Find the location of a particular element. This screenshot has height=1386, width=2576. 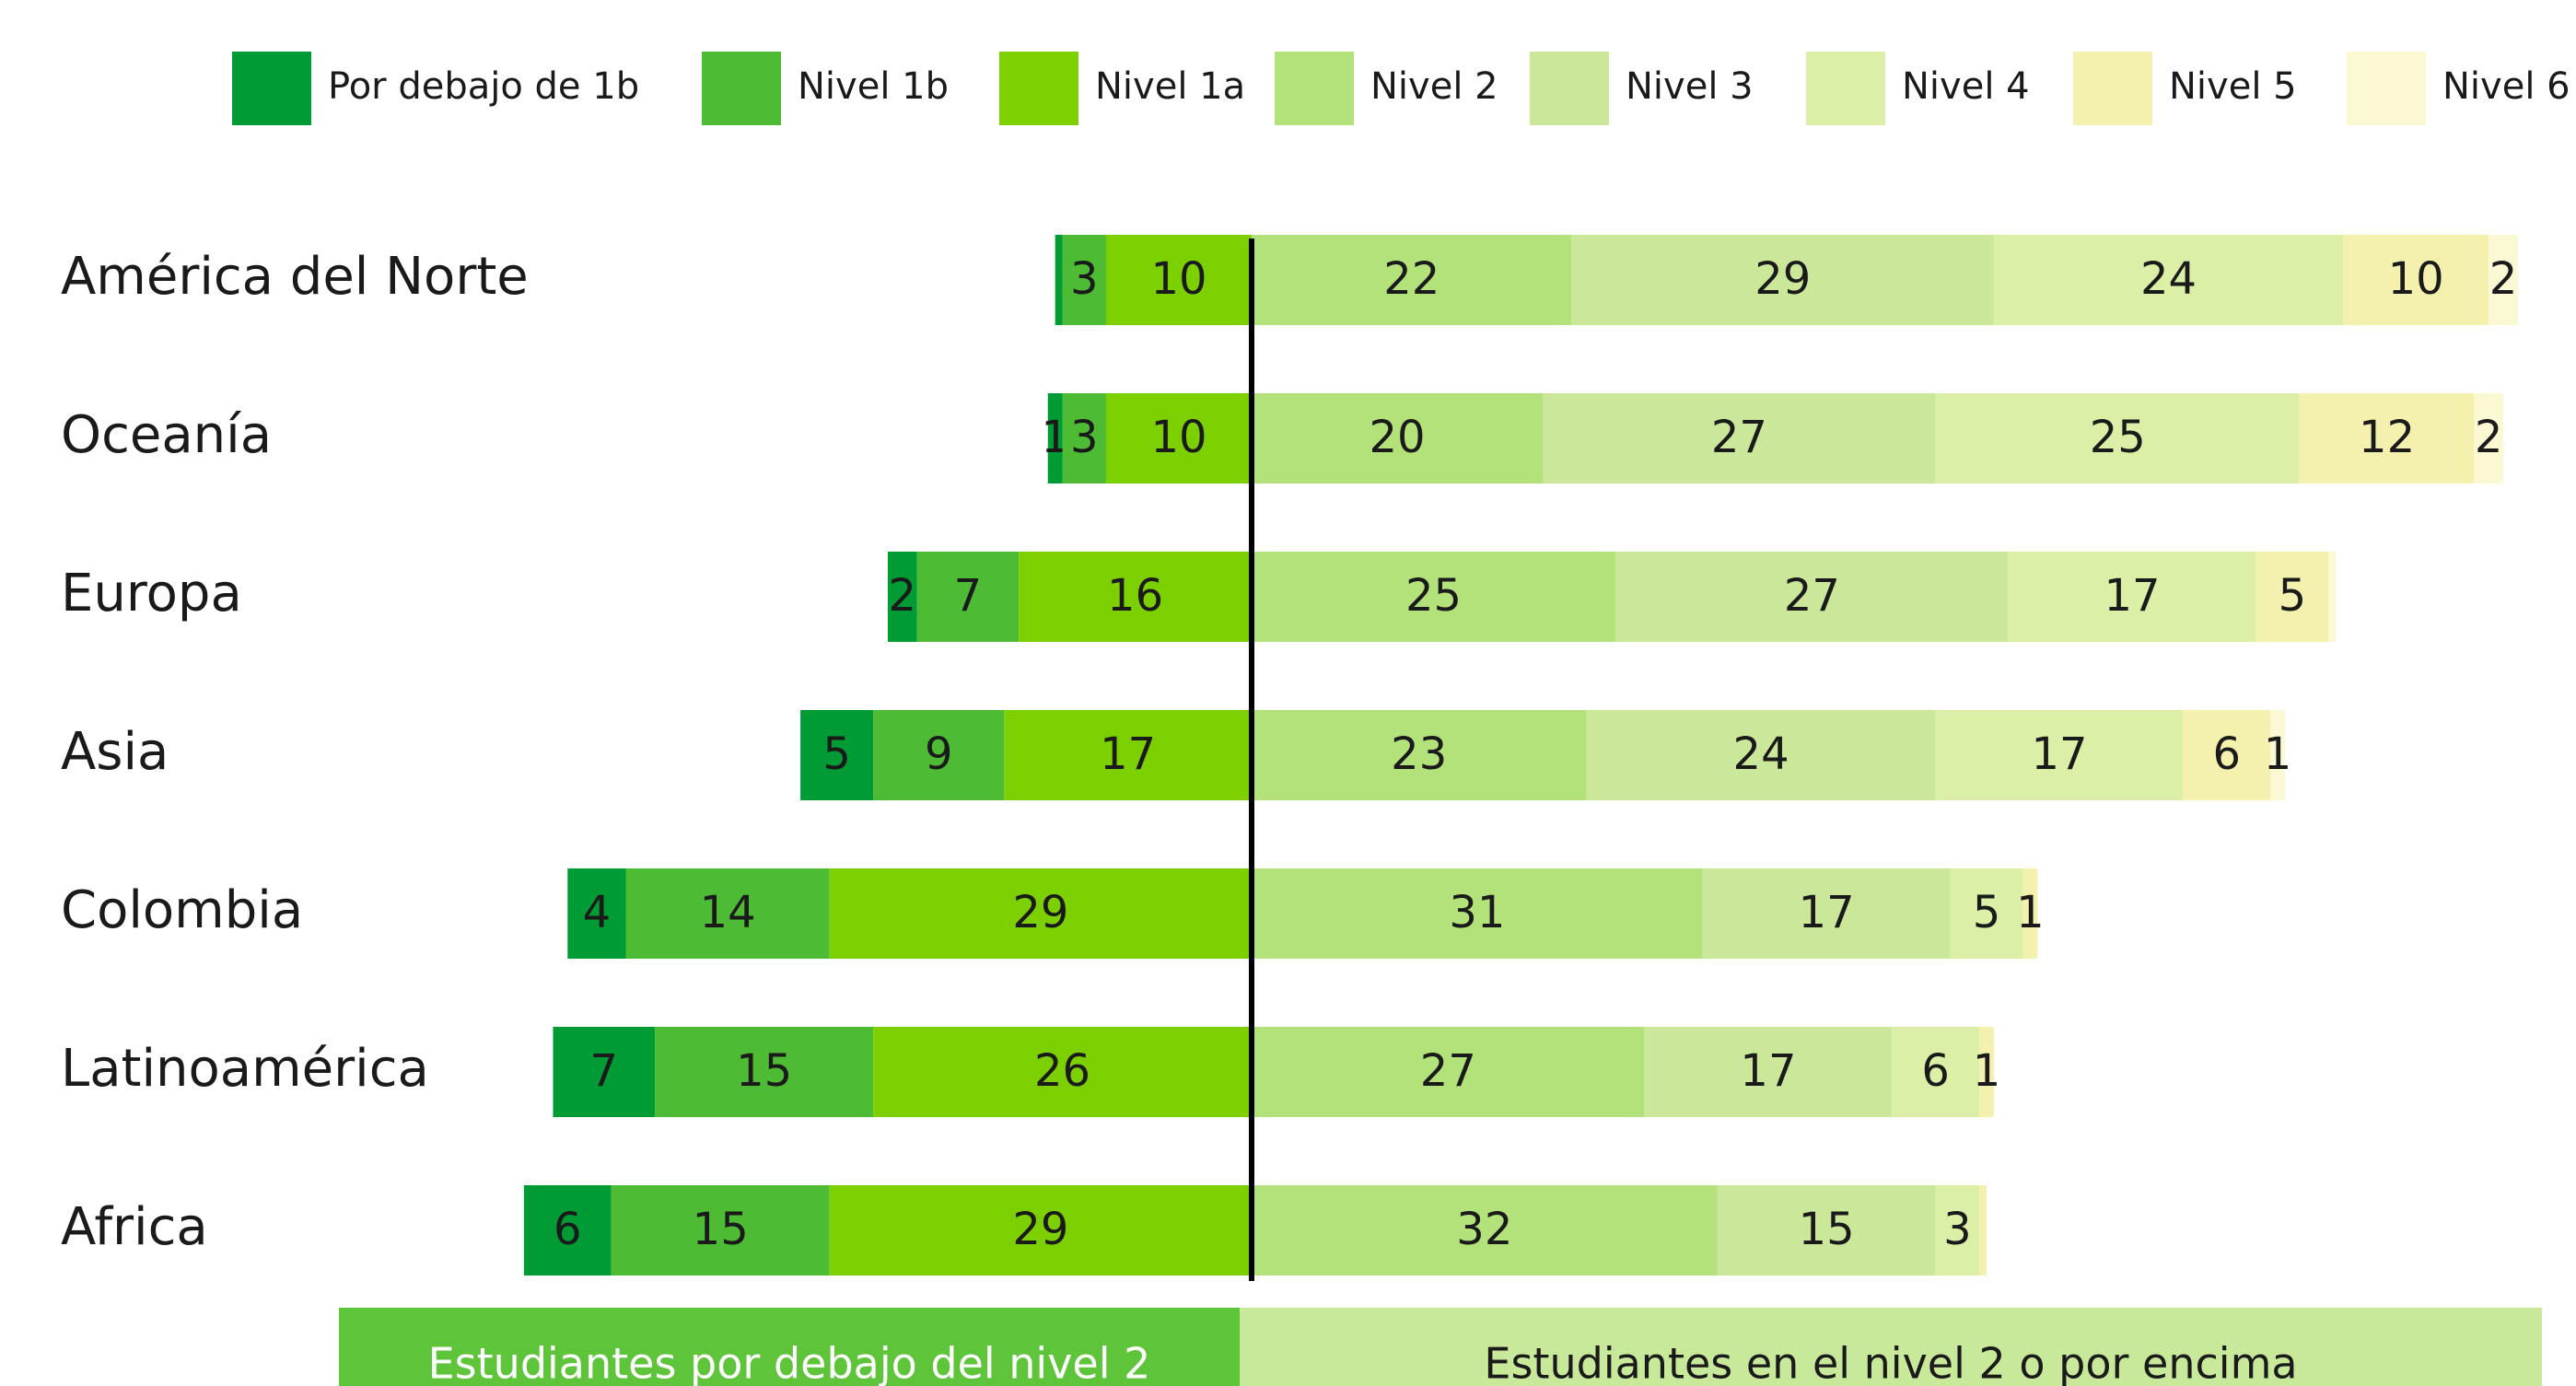

value-label: 9 is located at coordinates (939, 754).